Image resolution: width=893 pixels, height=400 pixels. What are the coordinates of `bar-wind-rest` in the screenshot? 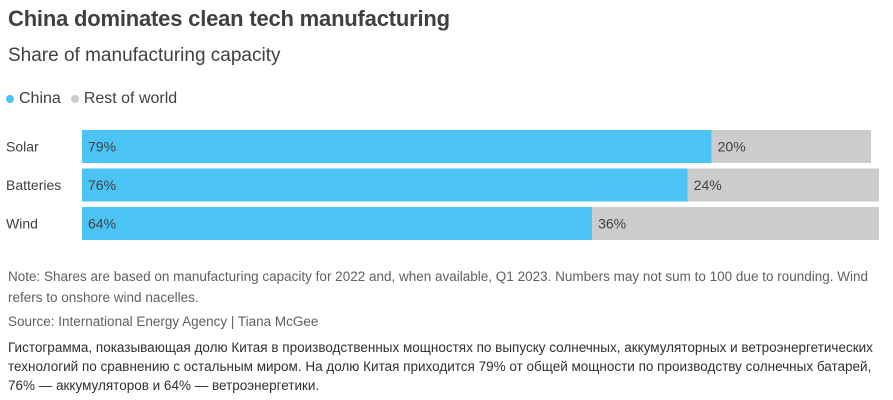 It's located at (735, 223).